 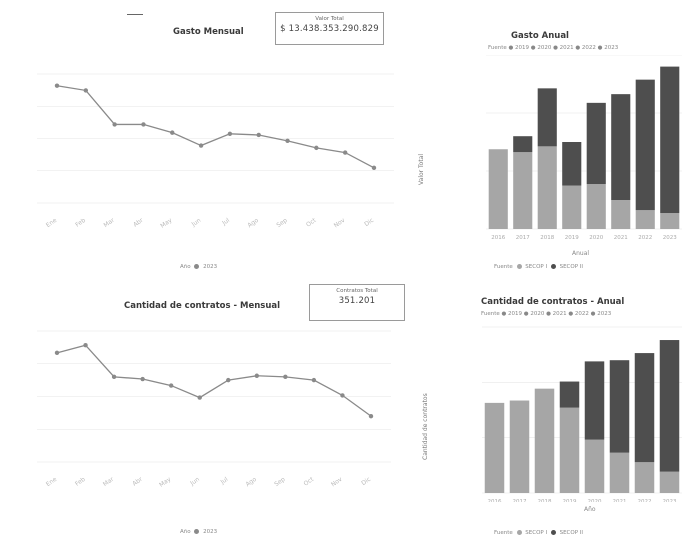 I want to click on annual-spend-legend: Fuente SECOP I SECOP II, so click(x=538, y=267).